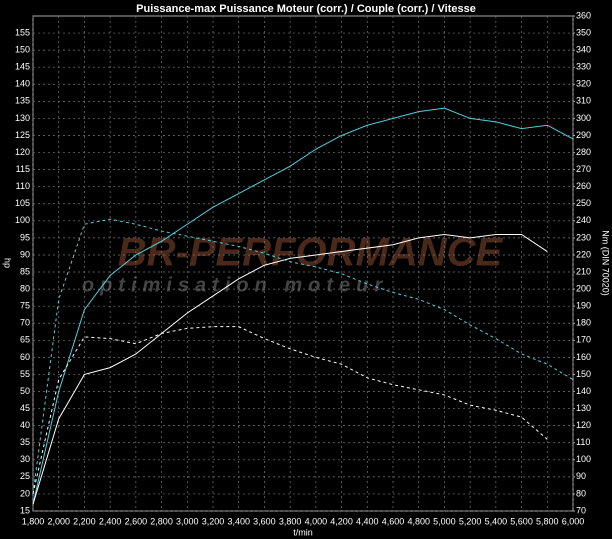  What do you see at coordinates (23, 169) in the screenshot?
I see `y-tick-label: 115` at bounding box center [23, 169].